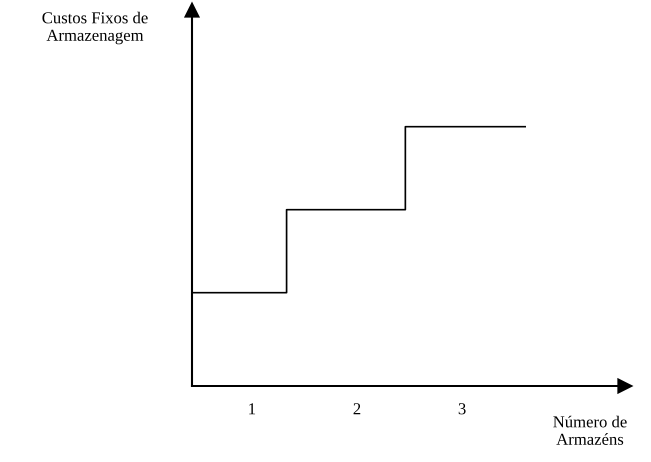 This screenshot has height=462, width=651. I want to click on x-tick-label: 1, so click(252, 408).